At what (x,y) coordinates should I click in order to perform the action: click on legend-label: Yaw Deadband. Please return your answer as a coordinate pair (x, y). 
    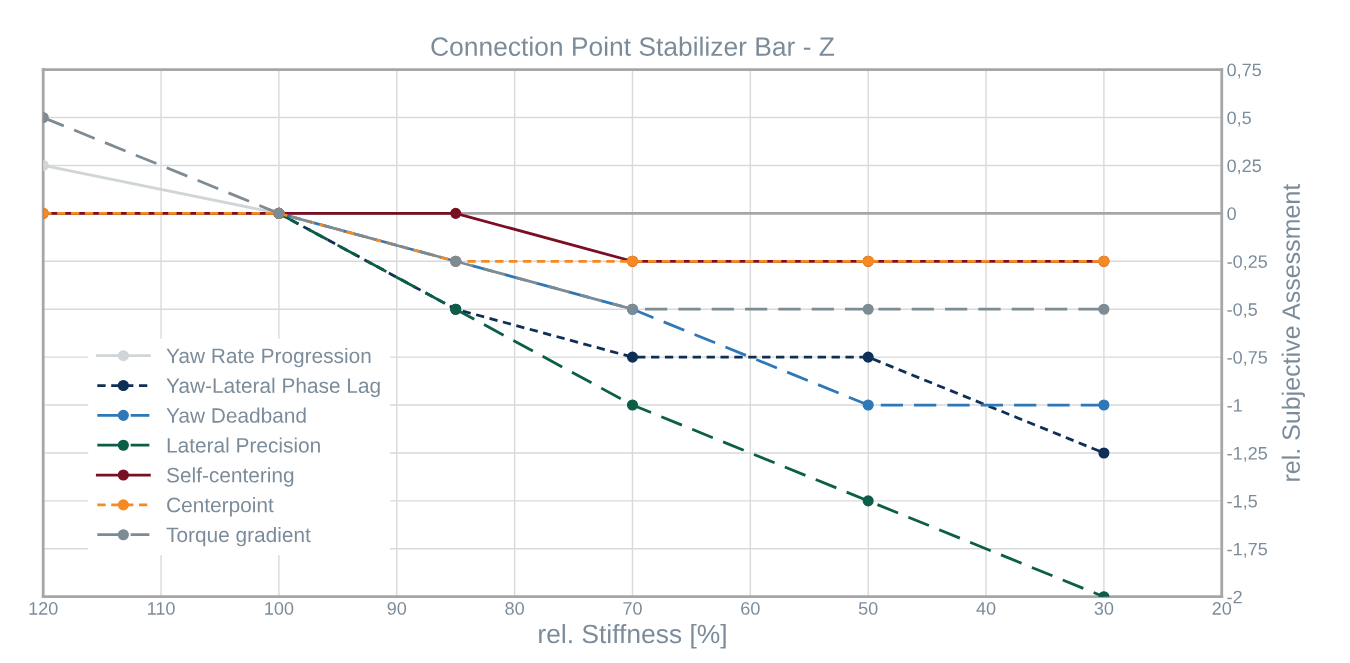
    Looking at the image, I should click on (236, 415).